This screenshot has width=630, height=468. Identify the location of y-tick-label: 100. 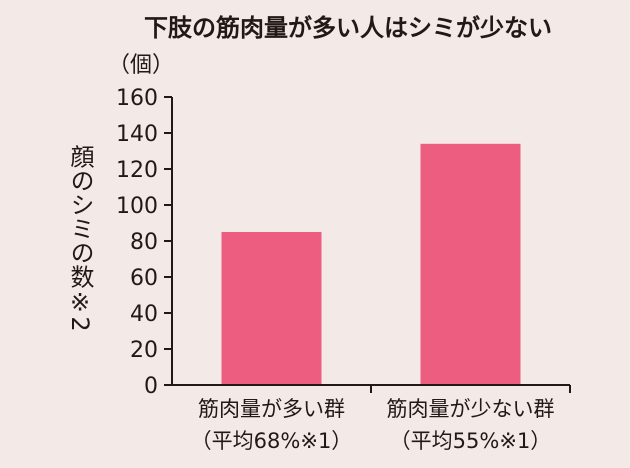
(137, 206).